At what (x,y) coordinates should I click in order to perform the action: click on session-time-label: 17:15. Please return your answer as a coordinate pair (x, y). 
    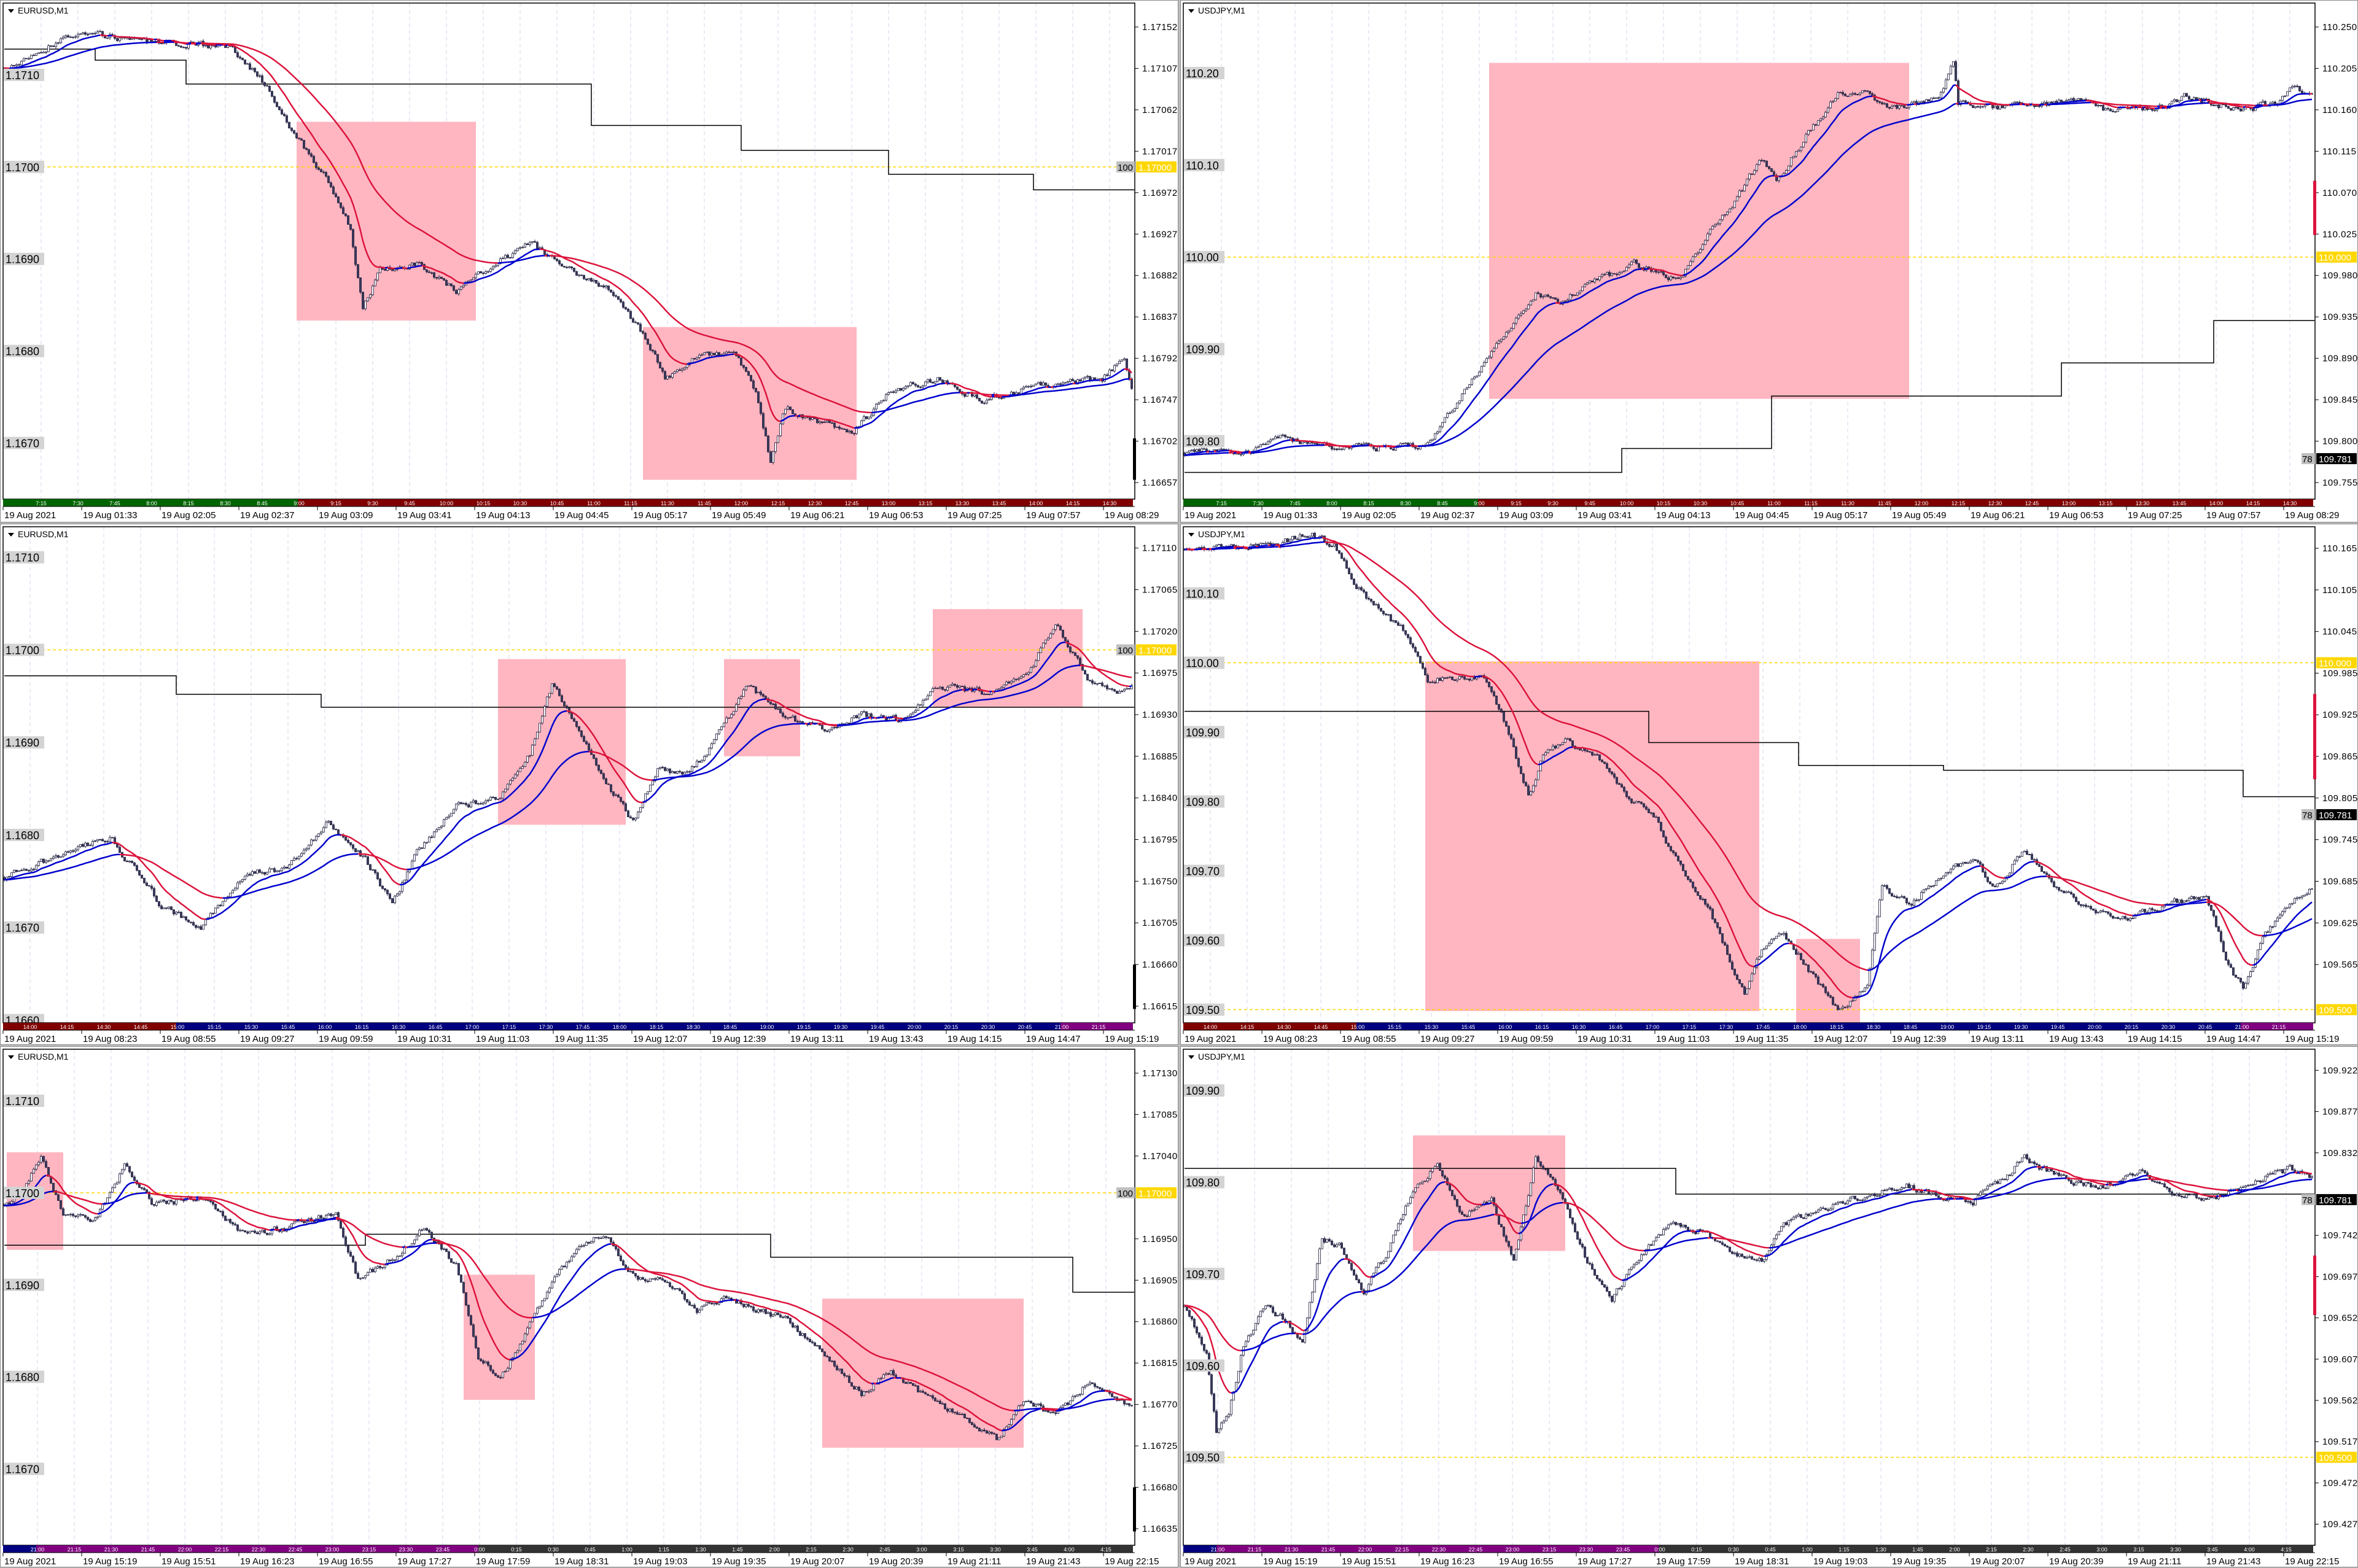
    Looking at the image, I should click on (1690, 1027).